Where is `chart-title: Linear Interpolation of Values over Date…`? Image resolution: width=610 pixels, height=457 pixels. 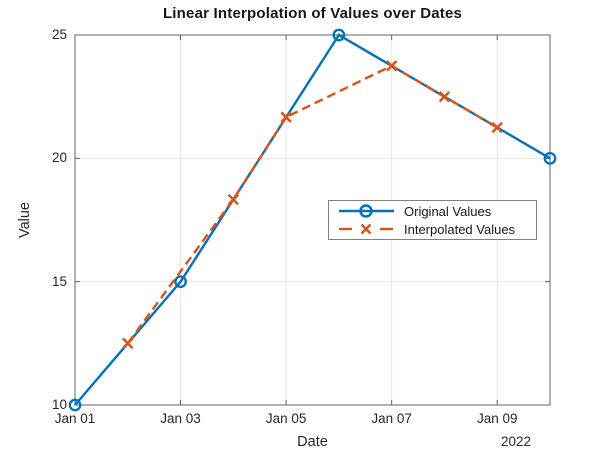 chart-title: Linear Interpolation of Values over Date… is located at coordinates (312, 13).